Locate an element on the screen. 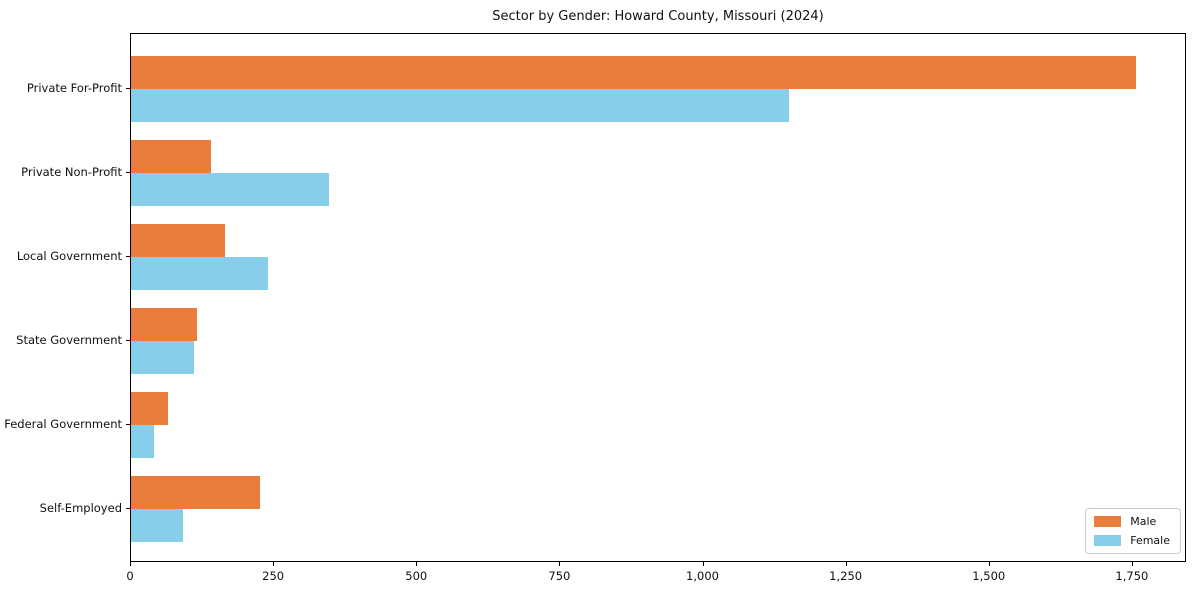 The image size is (1200, 600). bar-male-local-government is located at coordinates (178, 240).